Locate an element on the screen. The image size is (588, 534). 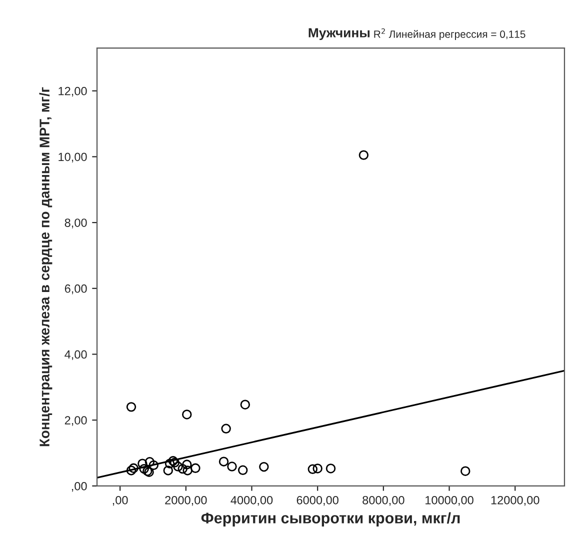
x-tick-label: 6000,00 is located at coordinates (317, 501).